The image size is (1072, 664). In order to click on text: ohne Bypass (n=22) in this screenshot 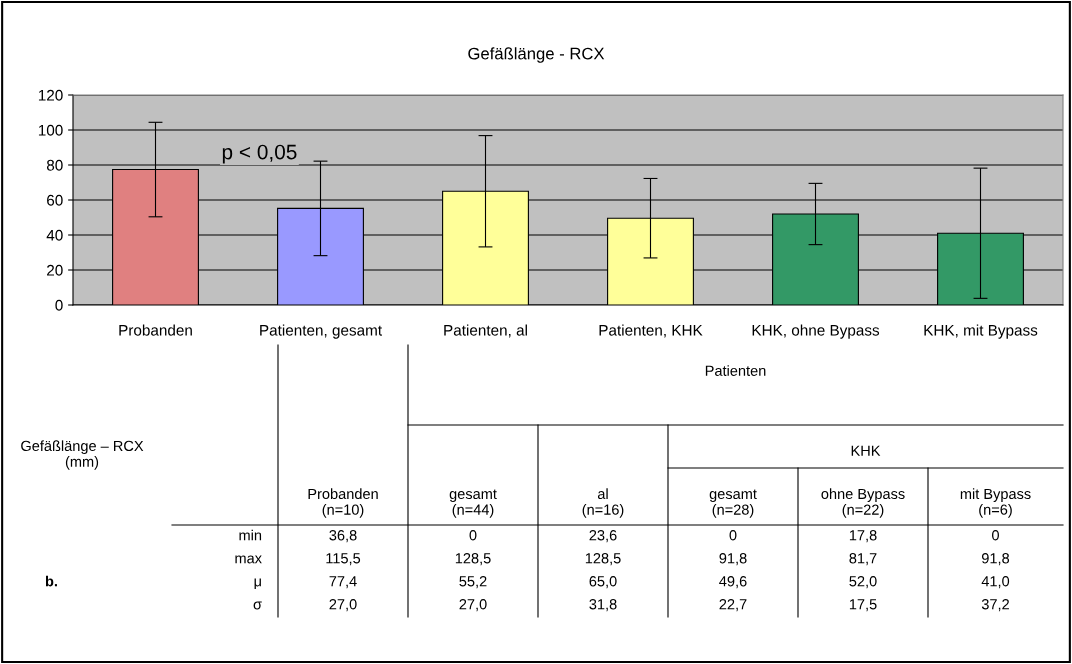, I will do `click(863, 503)`.